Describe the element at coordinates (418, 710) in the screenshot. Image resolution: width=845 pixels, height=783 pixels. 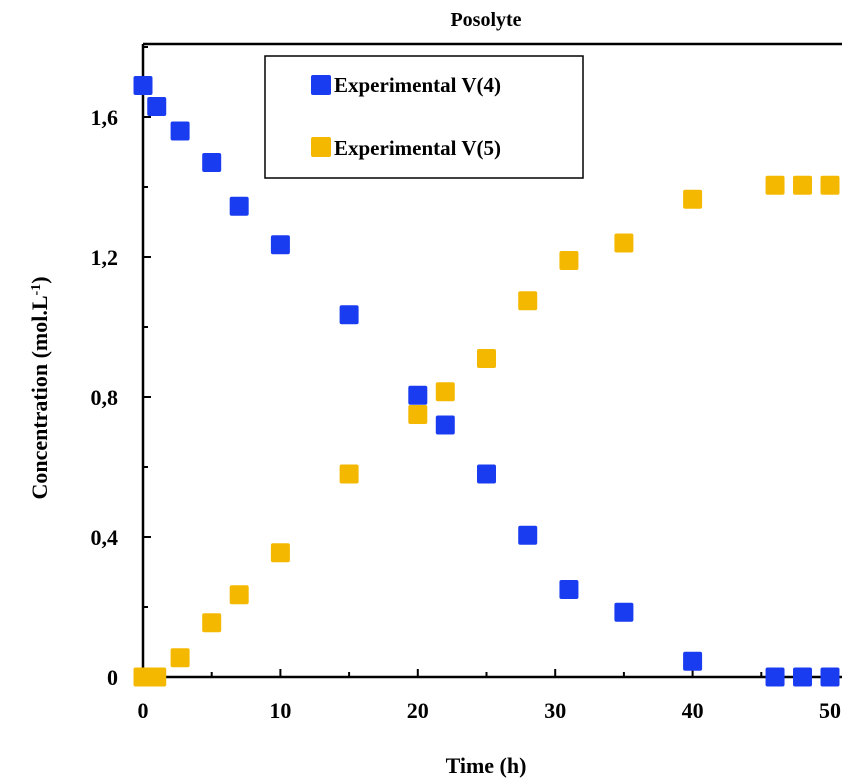
I see `x-tick-label: 20` at that location.